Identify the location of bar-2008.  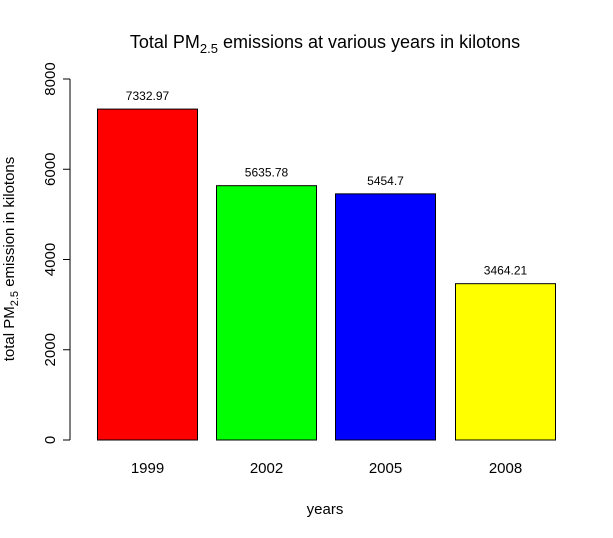
(505, 362).